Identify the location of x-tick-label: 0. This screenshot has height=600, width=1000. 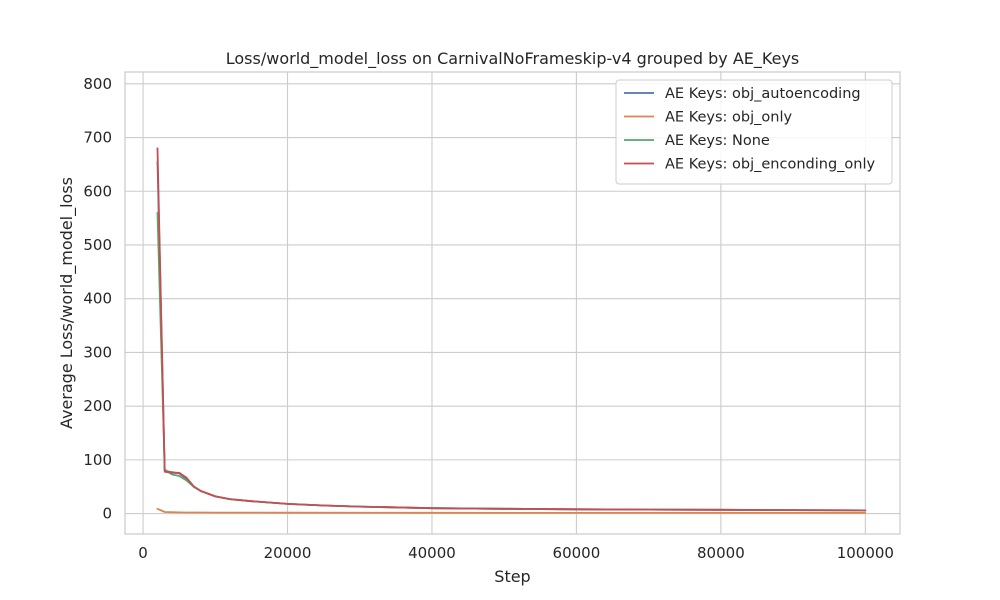
(143, 553).